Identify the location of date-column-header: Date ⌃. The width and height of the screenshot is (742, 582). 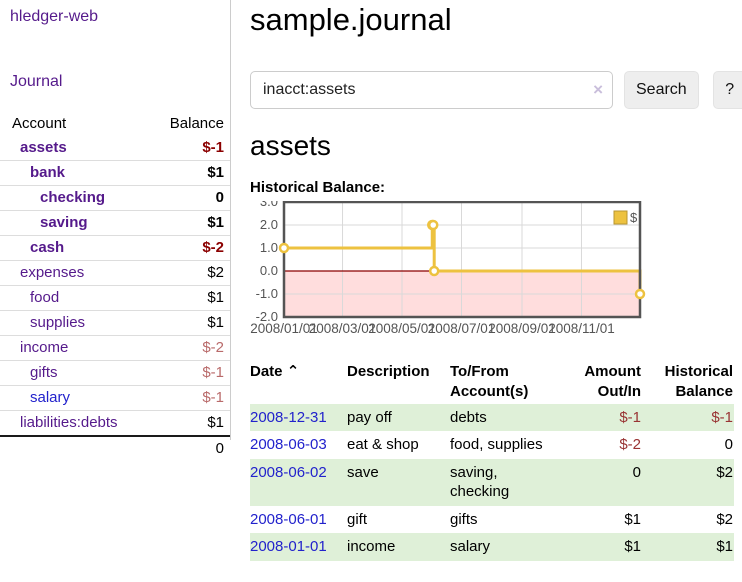
(275, 371).